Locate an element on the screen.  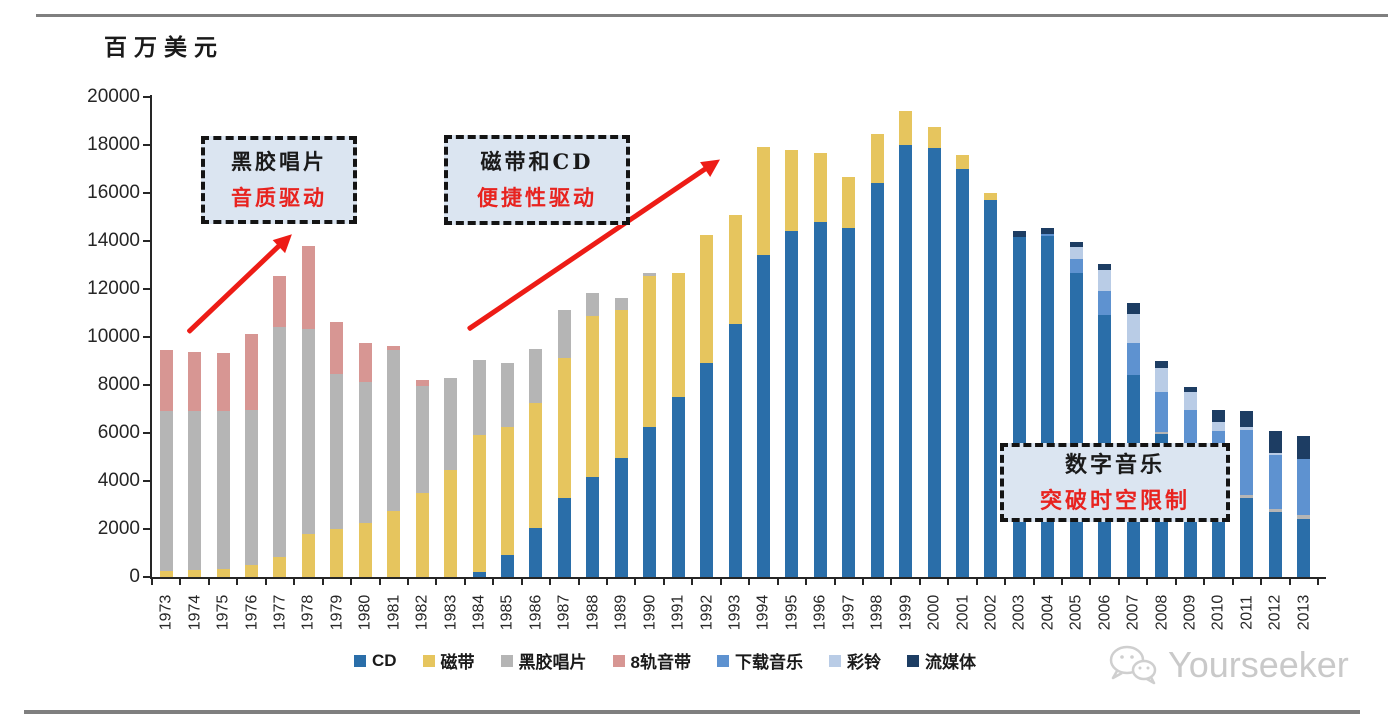
y-axis-line is located at coordinates (151, 337).